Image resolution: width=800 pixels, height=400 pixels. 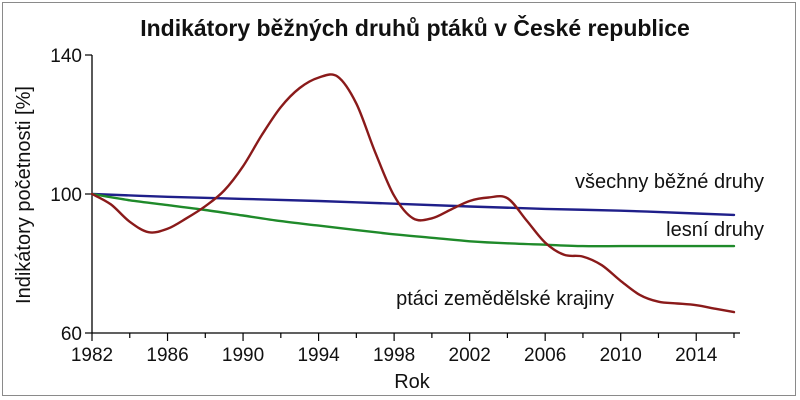 What do you see at coordinates (413, 204) in the screenshot?
I see `series-line-all-common-species` at bounding box center [413, 204].